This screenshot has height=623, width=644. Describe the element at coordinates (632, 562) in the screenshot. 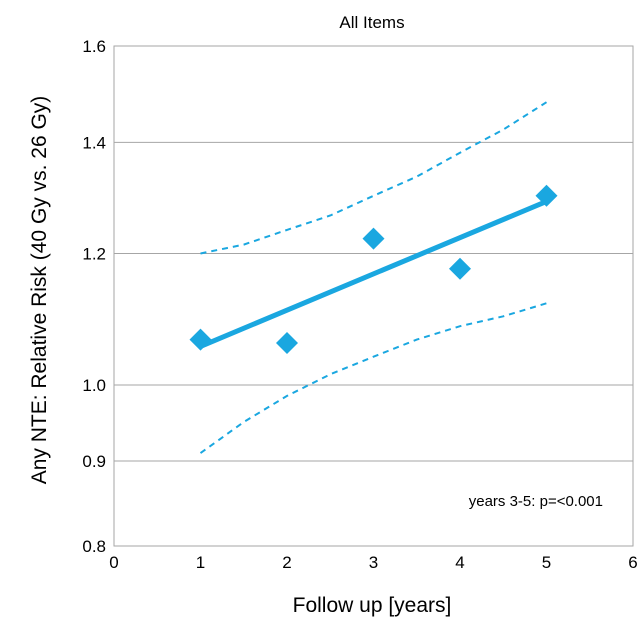

I see `x-tick-label: 6` at that location.